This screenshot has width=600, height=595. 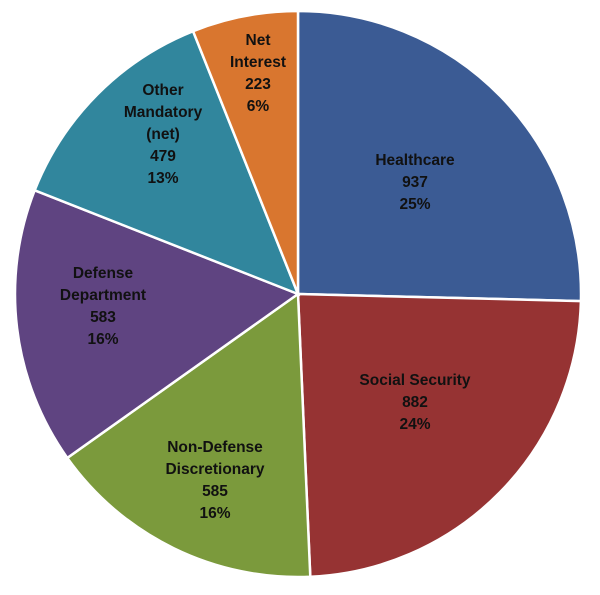 What do you see at coordinates (163, 156) in the screenshot?
I see `label-line: 479` at bounding box center [163, 156].